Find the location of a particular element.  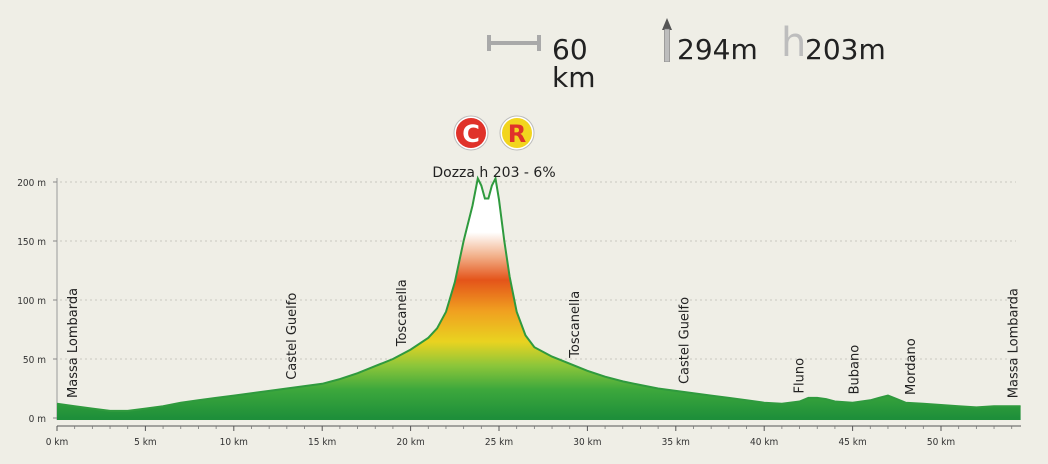

x-tick-label: 0 km is located at coordinates (57, 442).